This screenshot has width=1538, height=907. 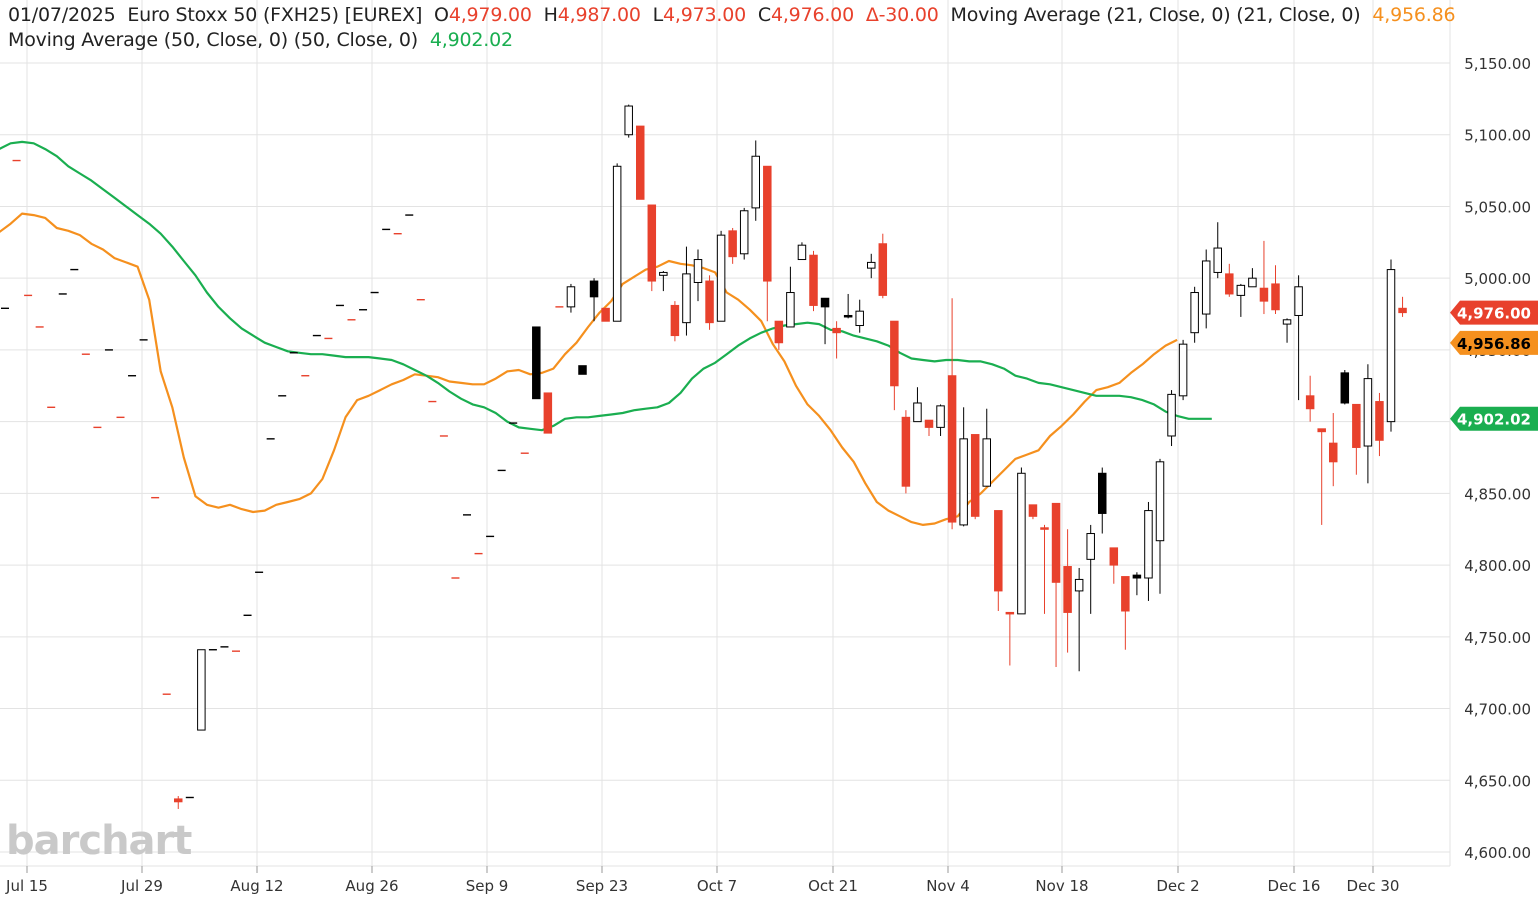 What do you see at coordinates (1497, 279) in the screenshot?
I see `y-tick-label: 5,000.00` at bounding box center [1497, 279].